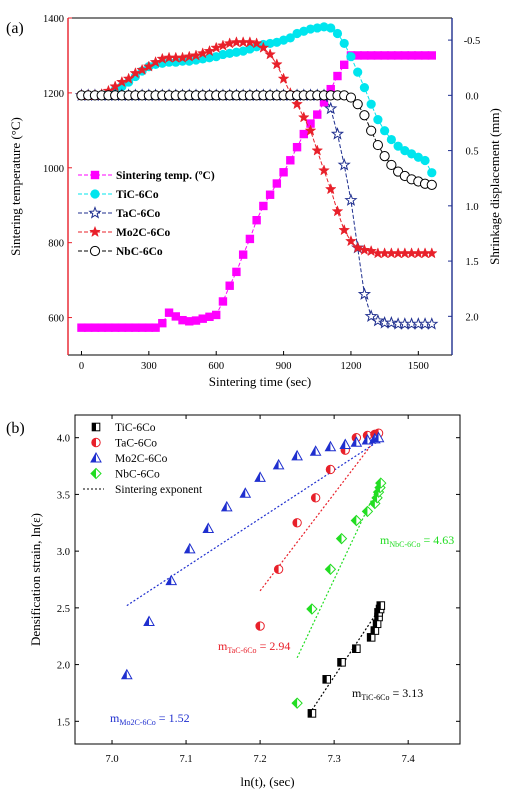 This screenshot has height=805, width=511. Describe the element at coordinates (494, 186) in the screenshot. I see `y-right-axis-title: Shrinkage displacement (mm)` at that location.